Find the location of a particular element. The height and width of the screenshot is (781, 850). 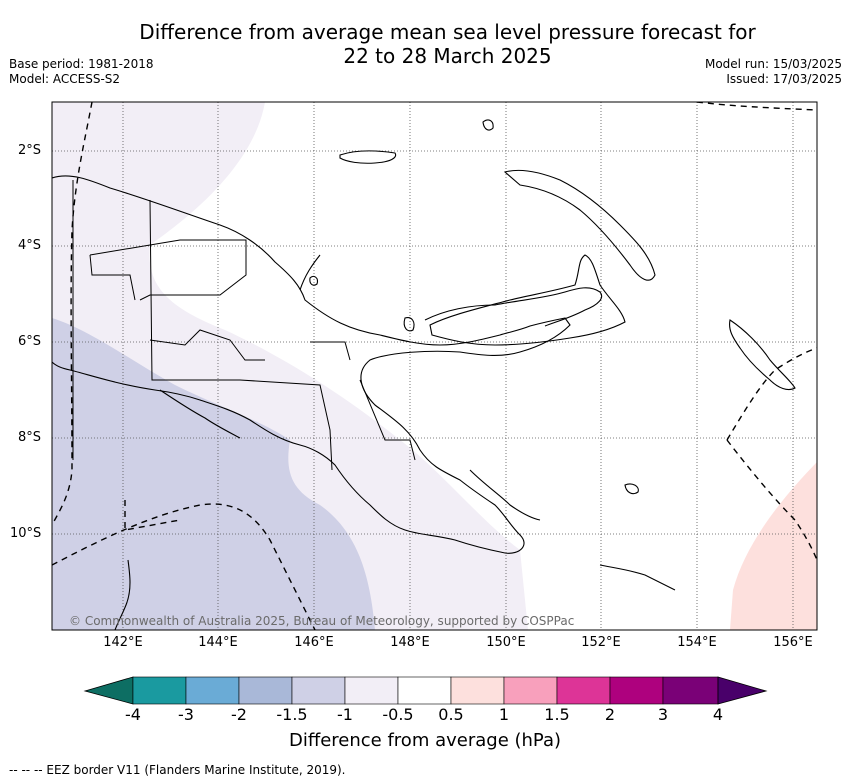

eez-south-small is located at coordinates (152, 515).